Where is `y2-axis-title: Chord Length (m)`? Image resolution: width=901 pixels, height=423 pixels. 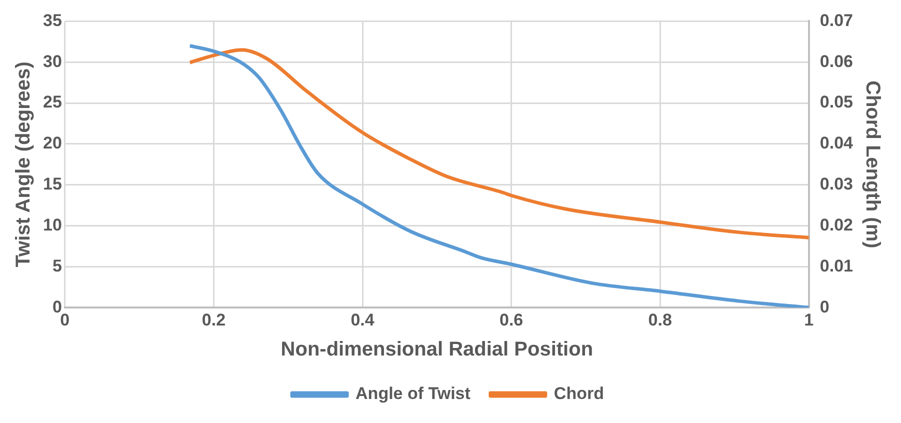 y2-axis-title: Chord Length (m) is located at coordinates (872, 164).